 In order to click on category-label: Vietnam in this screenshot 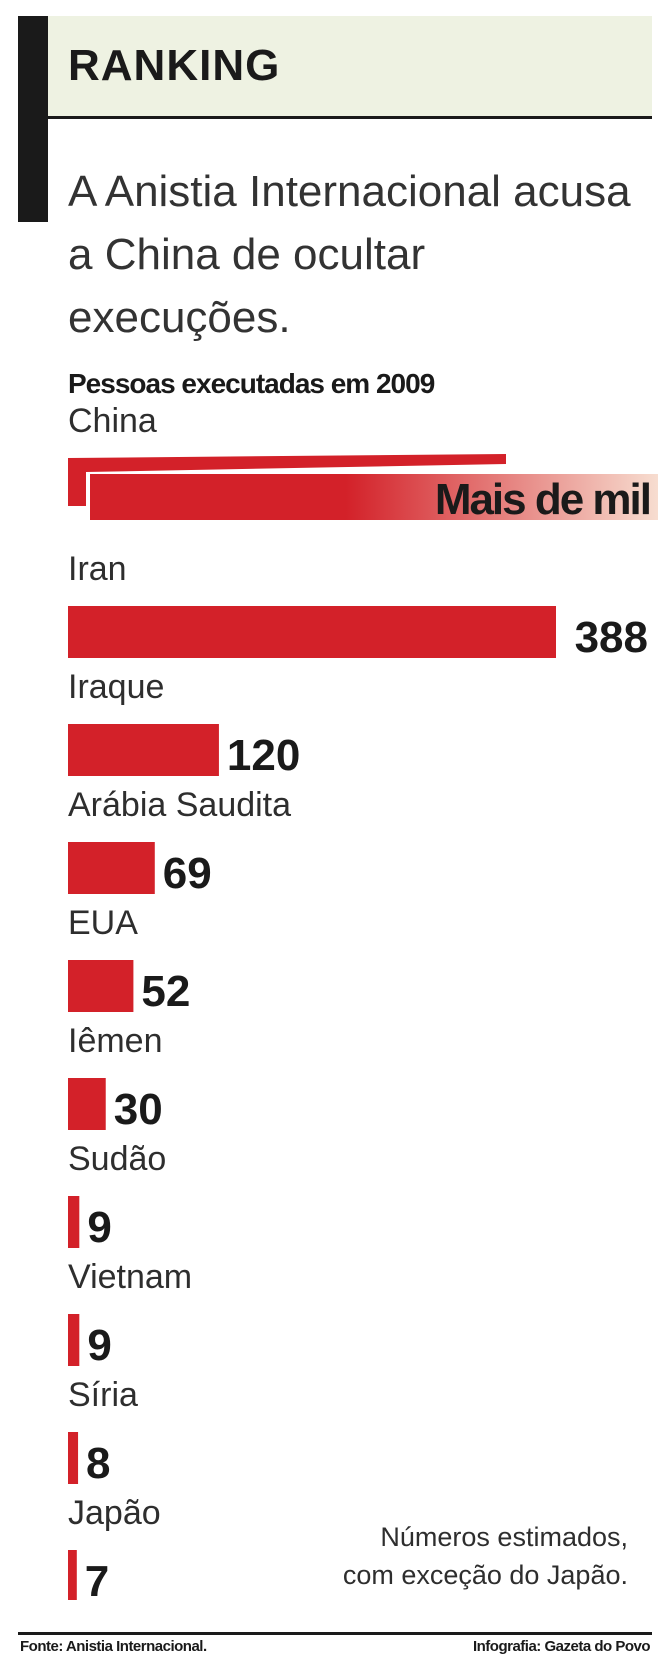, I will do `click(130, 1277)`.